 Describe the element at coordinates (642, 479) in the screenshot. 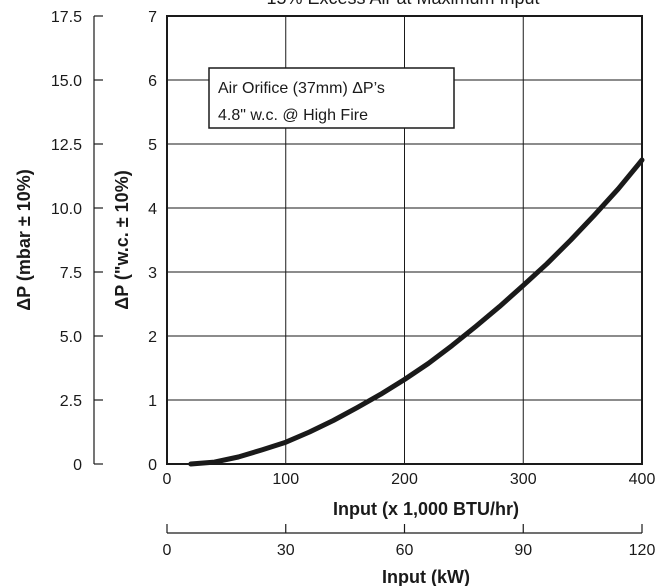

I see `x-tick-label: 400` at that location.